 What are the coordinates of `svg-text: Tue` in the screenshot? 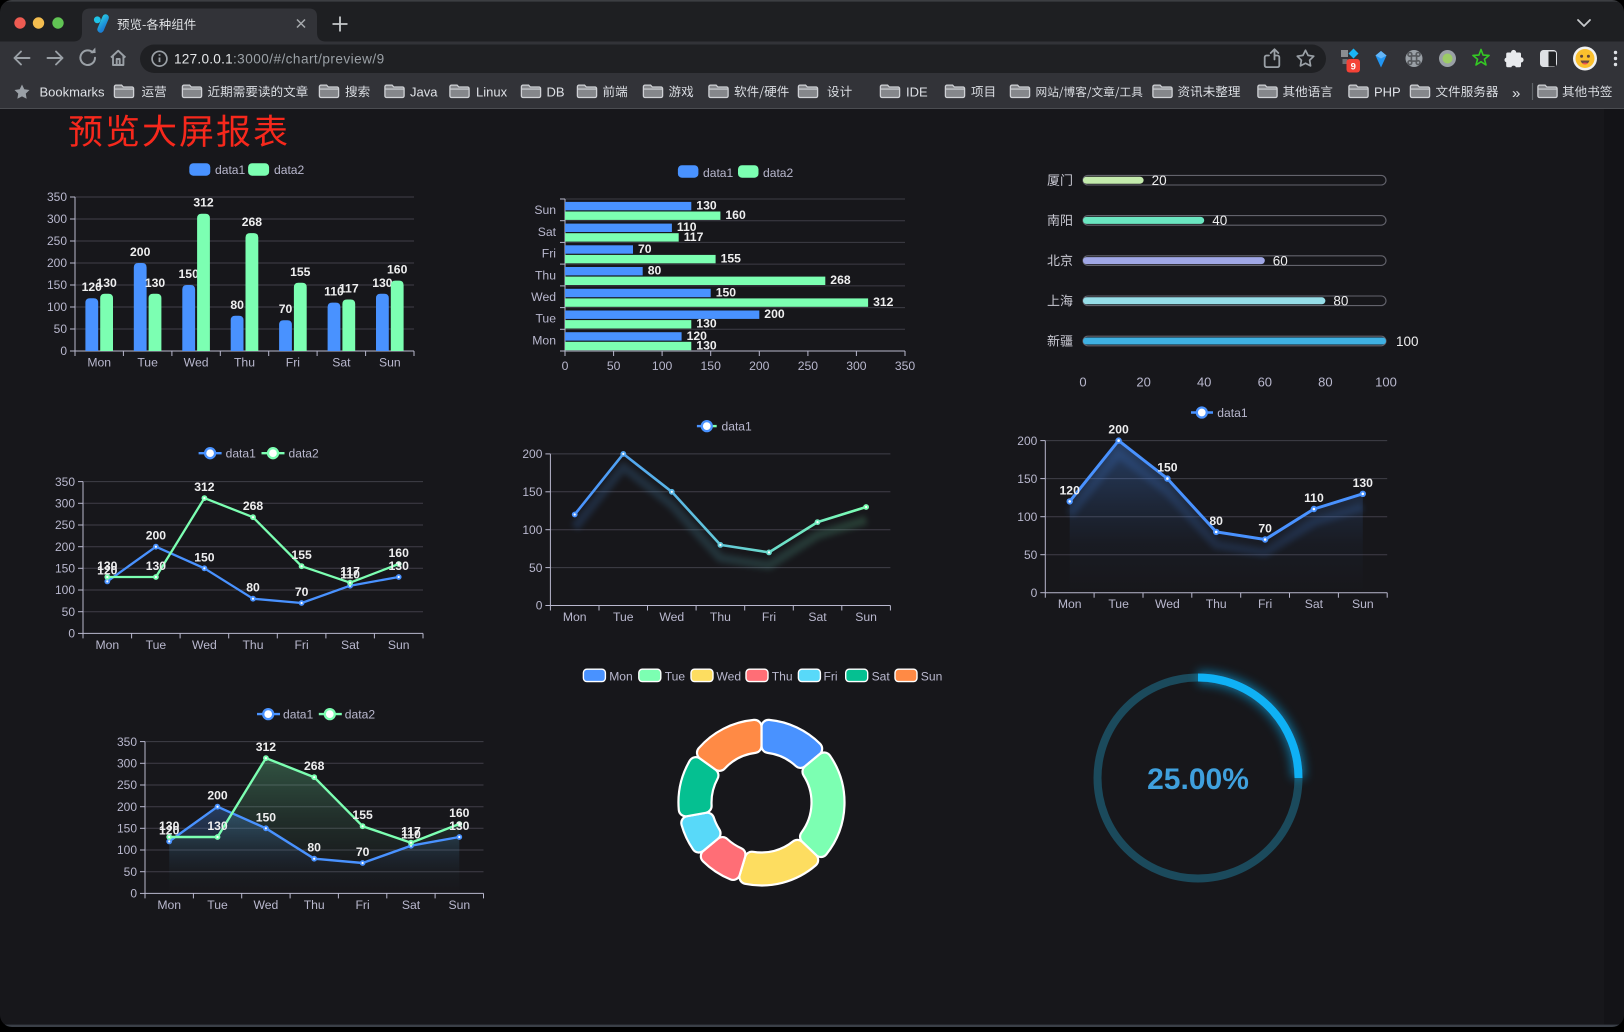 It's located at (623, 617).